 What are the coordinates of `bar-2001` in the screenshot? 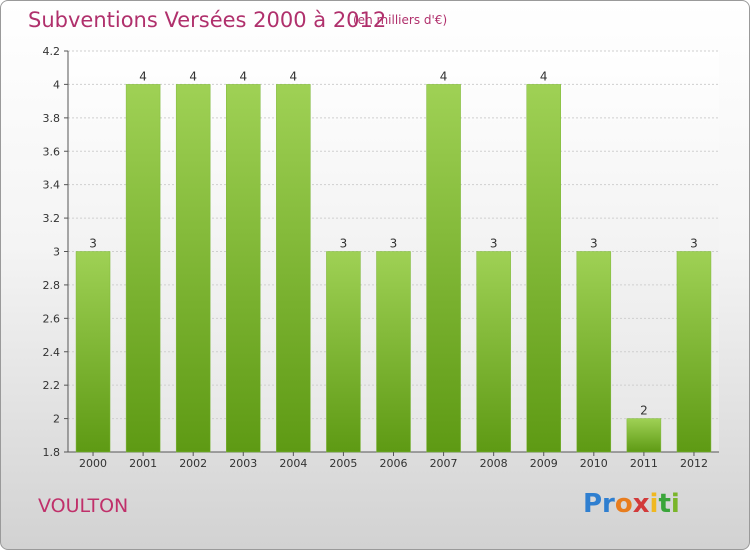 It's located at (143, 268).